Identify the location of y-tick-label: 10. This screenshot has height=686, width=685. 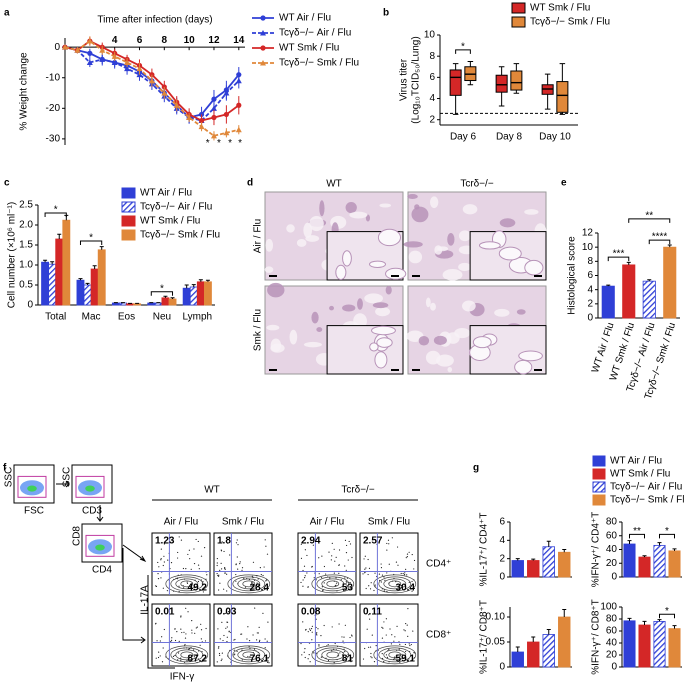
(588, 247).